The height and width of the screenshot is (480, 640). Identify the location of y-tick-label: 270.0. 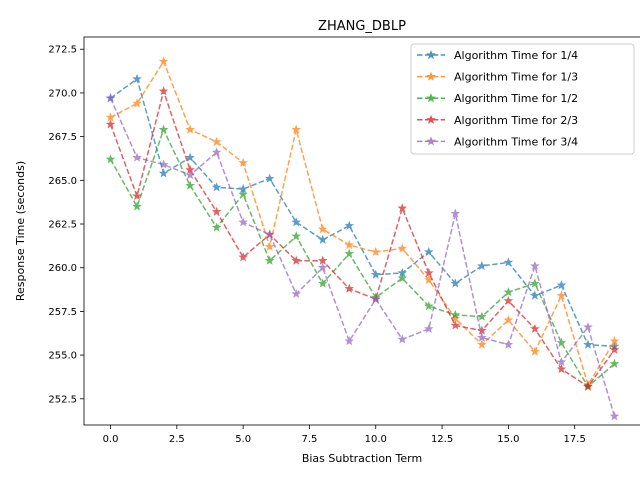
(62, 93).